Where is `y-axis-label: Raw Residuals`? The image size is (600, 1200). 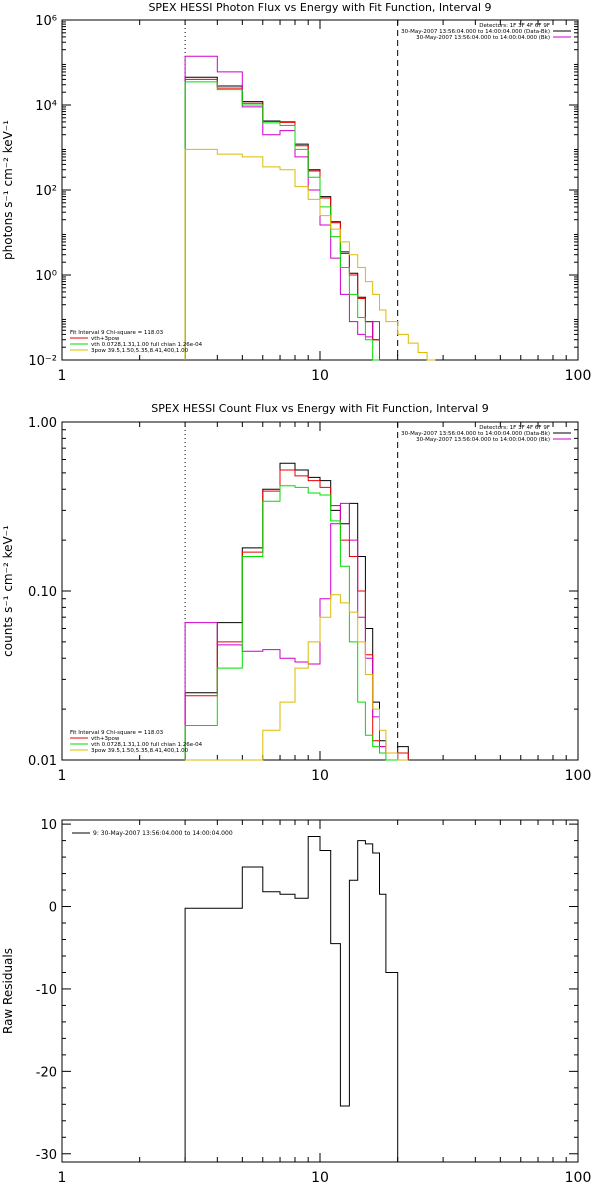
y-axis-label: Raw Residuals is located at coordinates (8, 991).